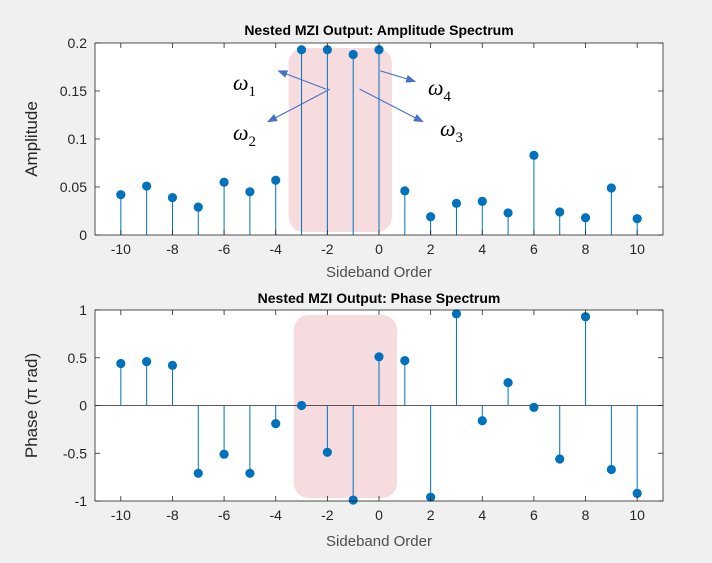  I want to click on phase-ylabel: Phase (π rad), so click(31, 405).